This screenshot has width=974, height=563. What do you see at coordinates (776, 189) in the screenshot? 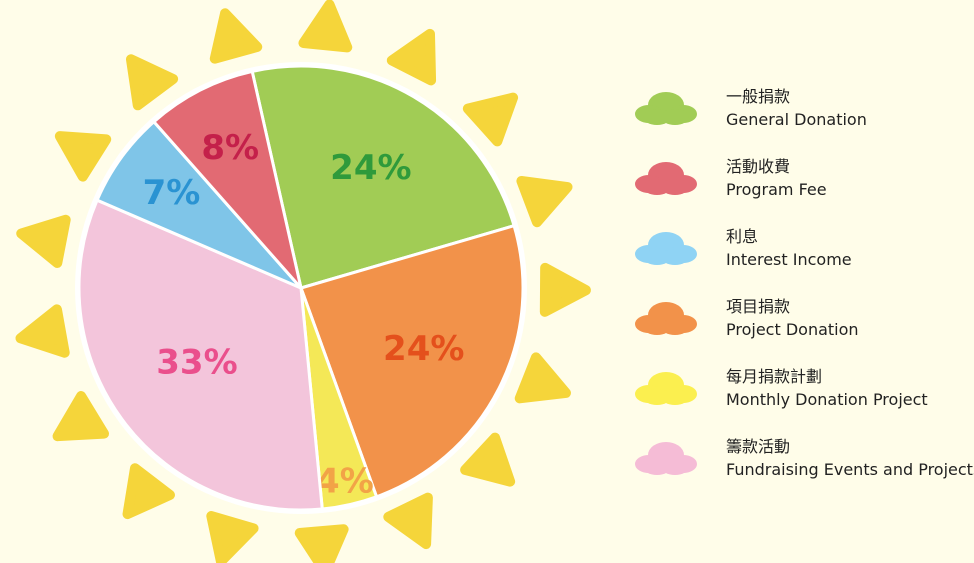
I see `legend-label-en: Program Fee` at bounding box center [776, 189].